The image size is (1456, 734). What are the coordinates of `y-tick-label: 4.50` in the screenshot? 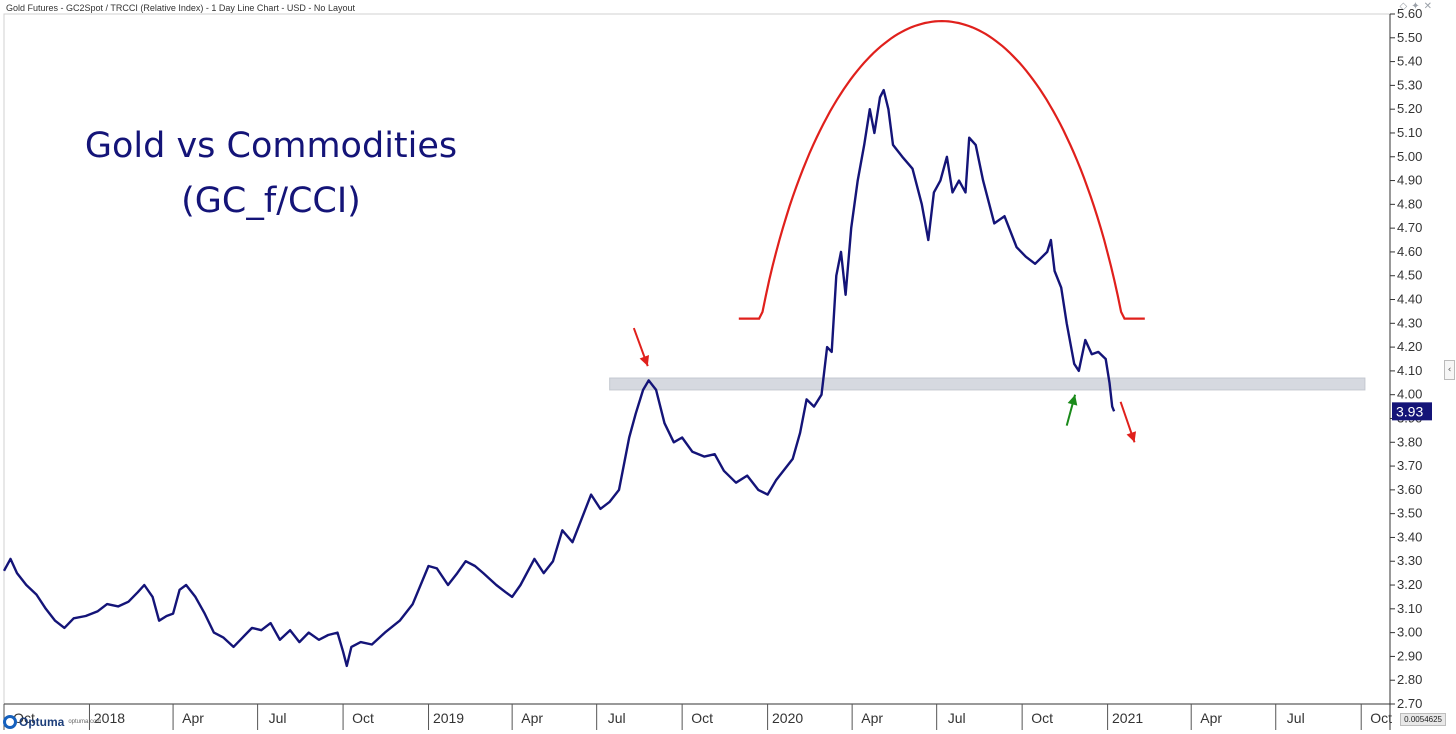 It's located at (1409, 275).